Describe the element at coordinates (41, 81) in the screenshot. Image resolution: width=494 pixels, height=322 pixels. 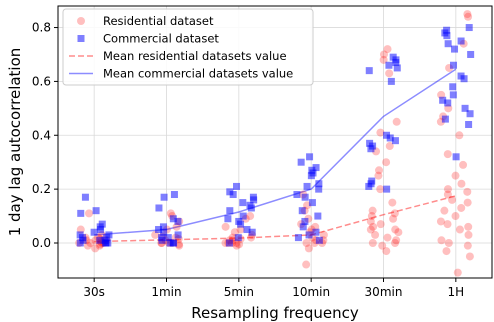
I see `y-tick-label: 0.6` at that location.